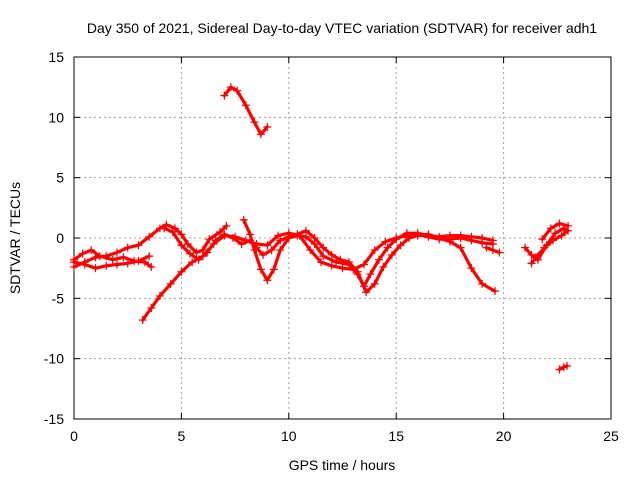  I want to click on y-tick-label: -10, so click(54, 359).